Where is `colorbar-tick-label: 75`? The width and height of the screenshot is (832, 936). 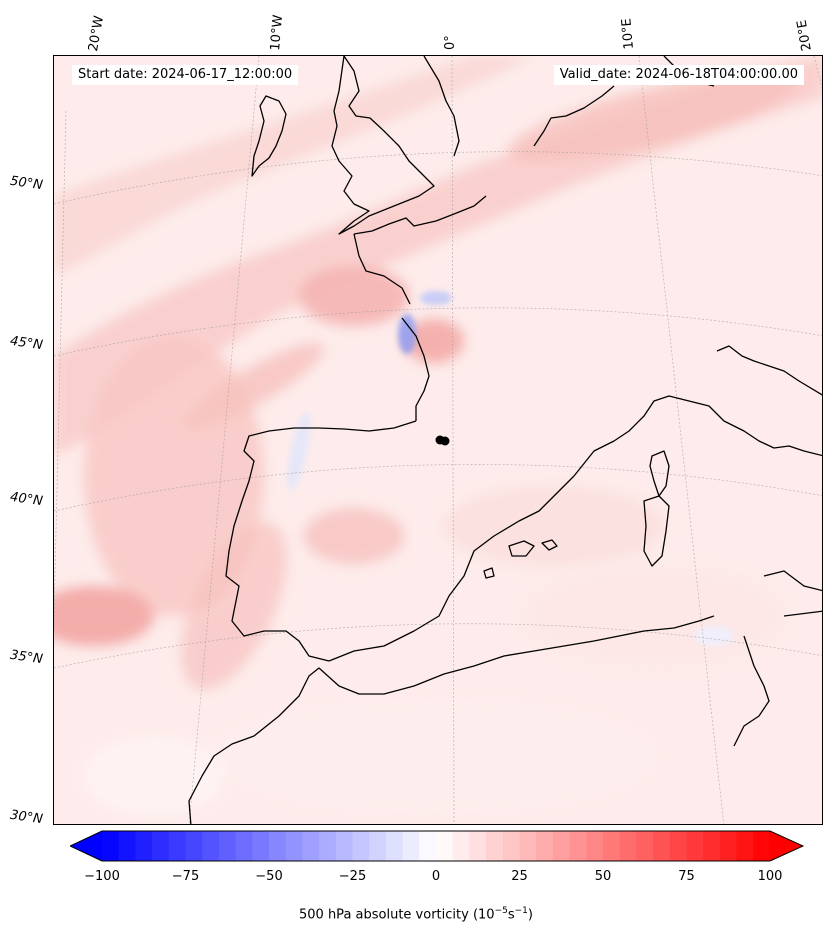
colorbar-tick-label: 75 is located at coordinates (686, 876).